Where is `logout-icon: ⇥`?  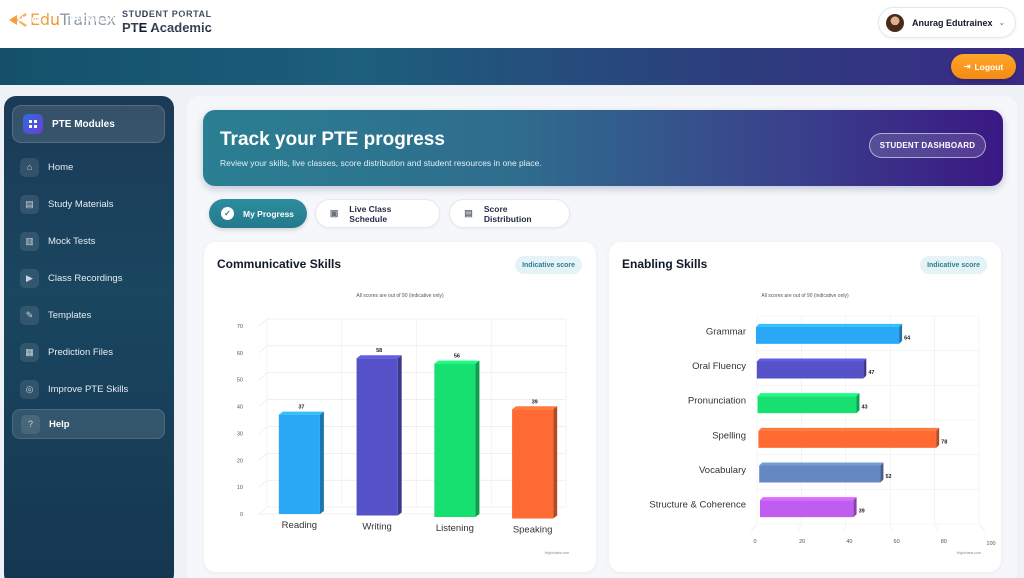
logout-icon: ⇥ is located at coordinates (967, 66).